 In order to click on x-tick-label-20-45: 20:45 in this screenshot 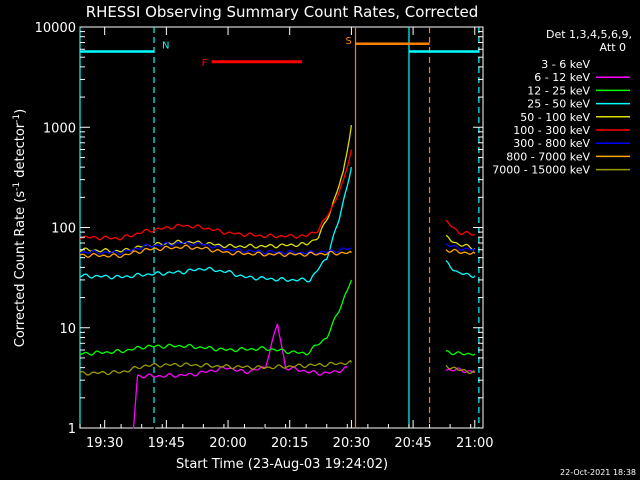, I will do `click(412, 443)`.